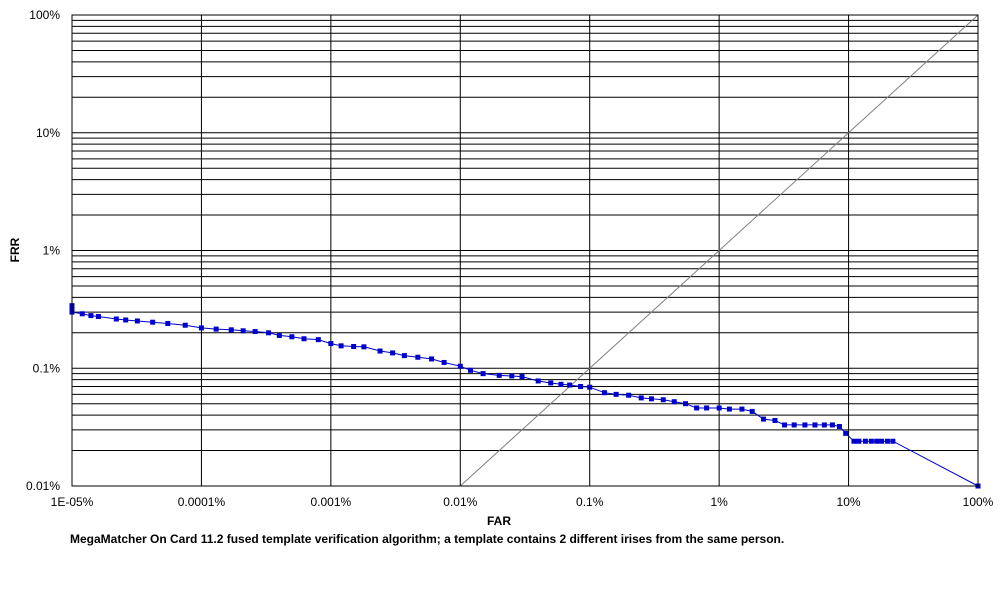 The width and height of the screenshot is (1000, 600). I want to click on y-tick-label: 0.01%, so click(43, 486).